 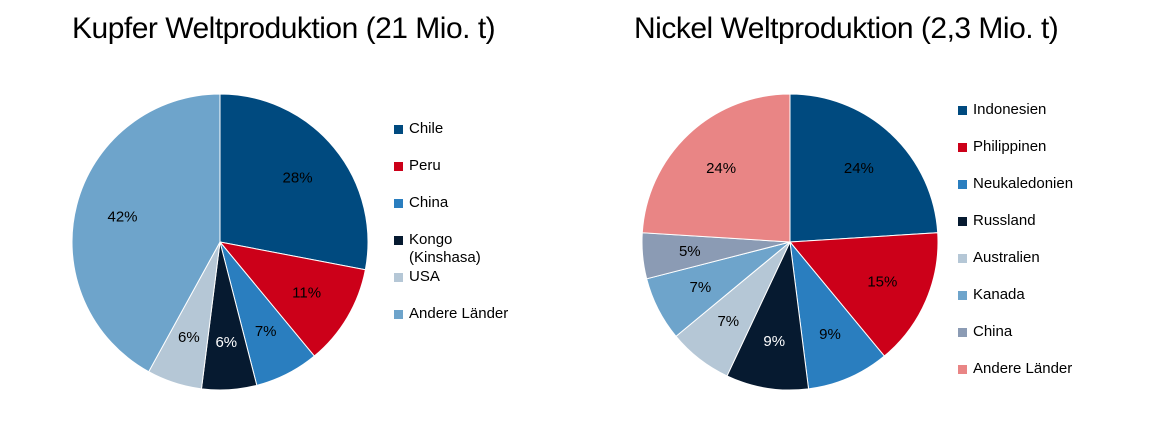 I want to click on legend-swatch-usa, so click(x=398, y=277).